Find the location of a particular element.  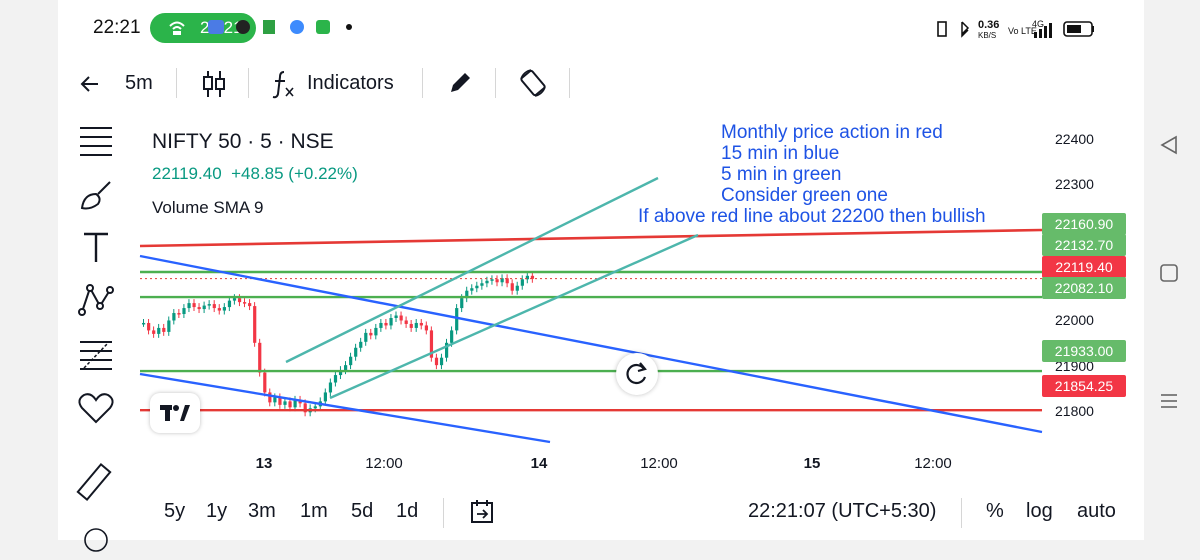

green-channel-upper is located at coordinates (472, 270).